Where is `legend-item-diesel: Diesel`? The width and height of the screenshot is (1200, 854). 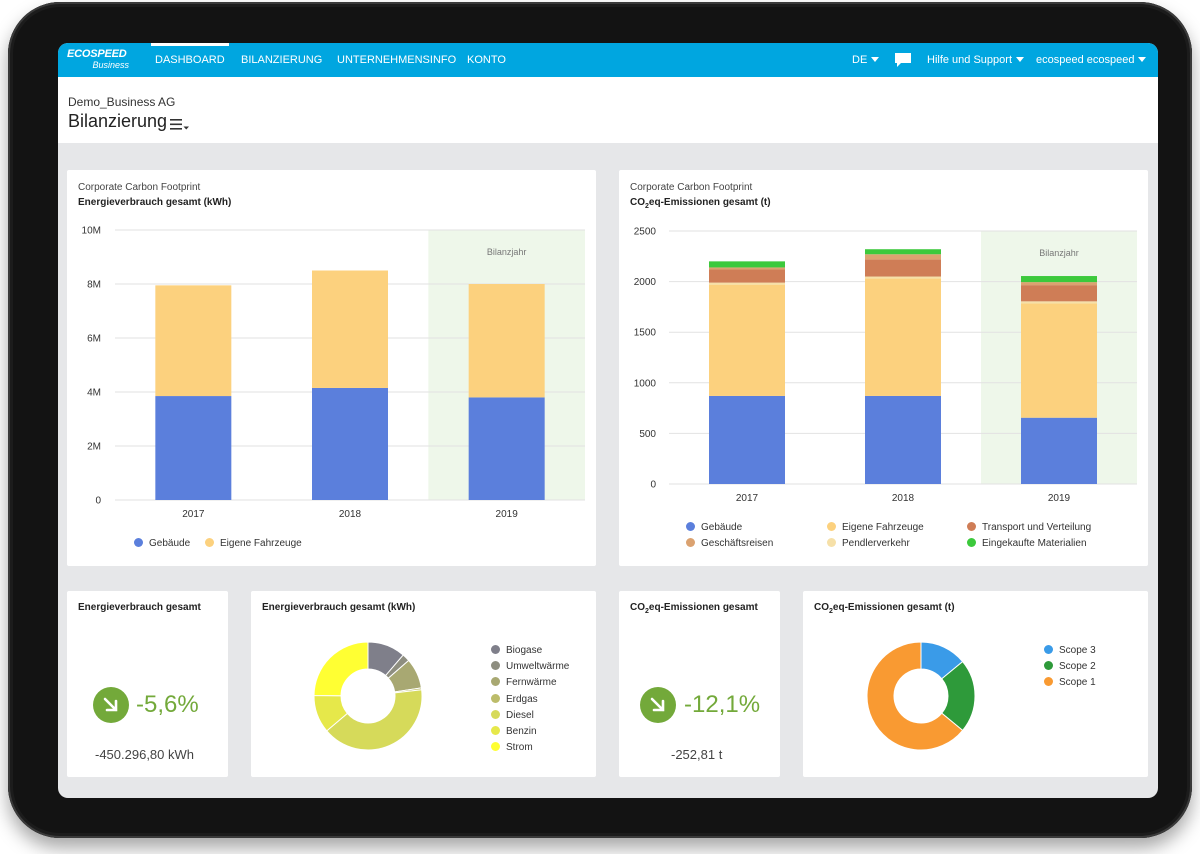
legend-item-diesel: Diesel is located at coordinates (512, 715).